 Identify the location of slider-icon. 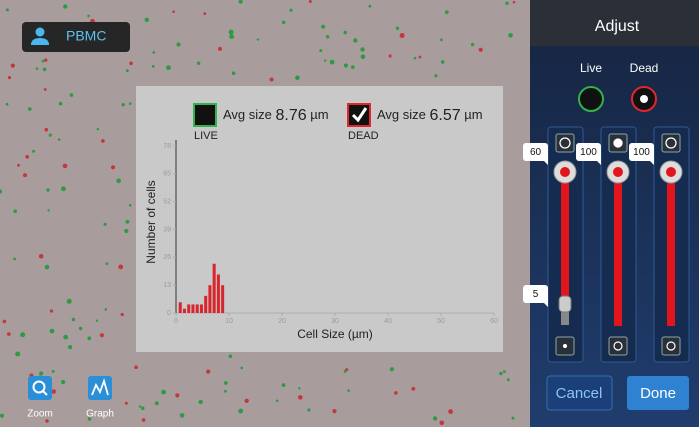
(618, 346).